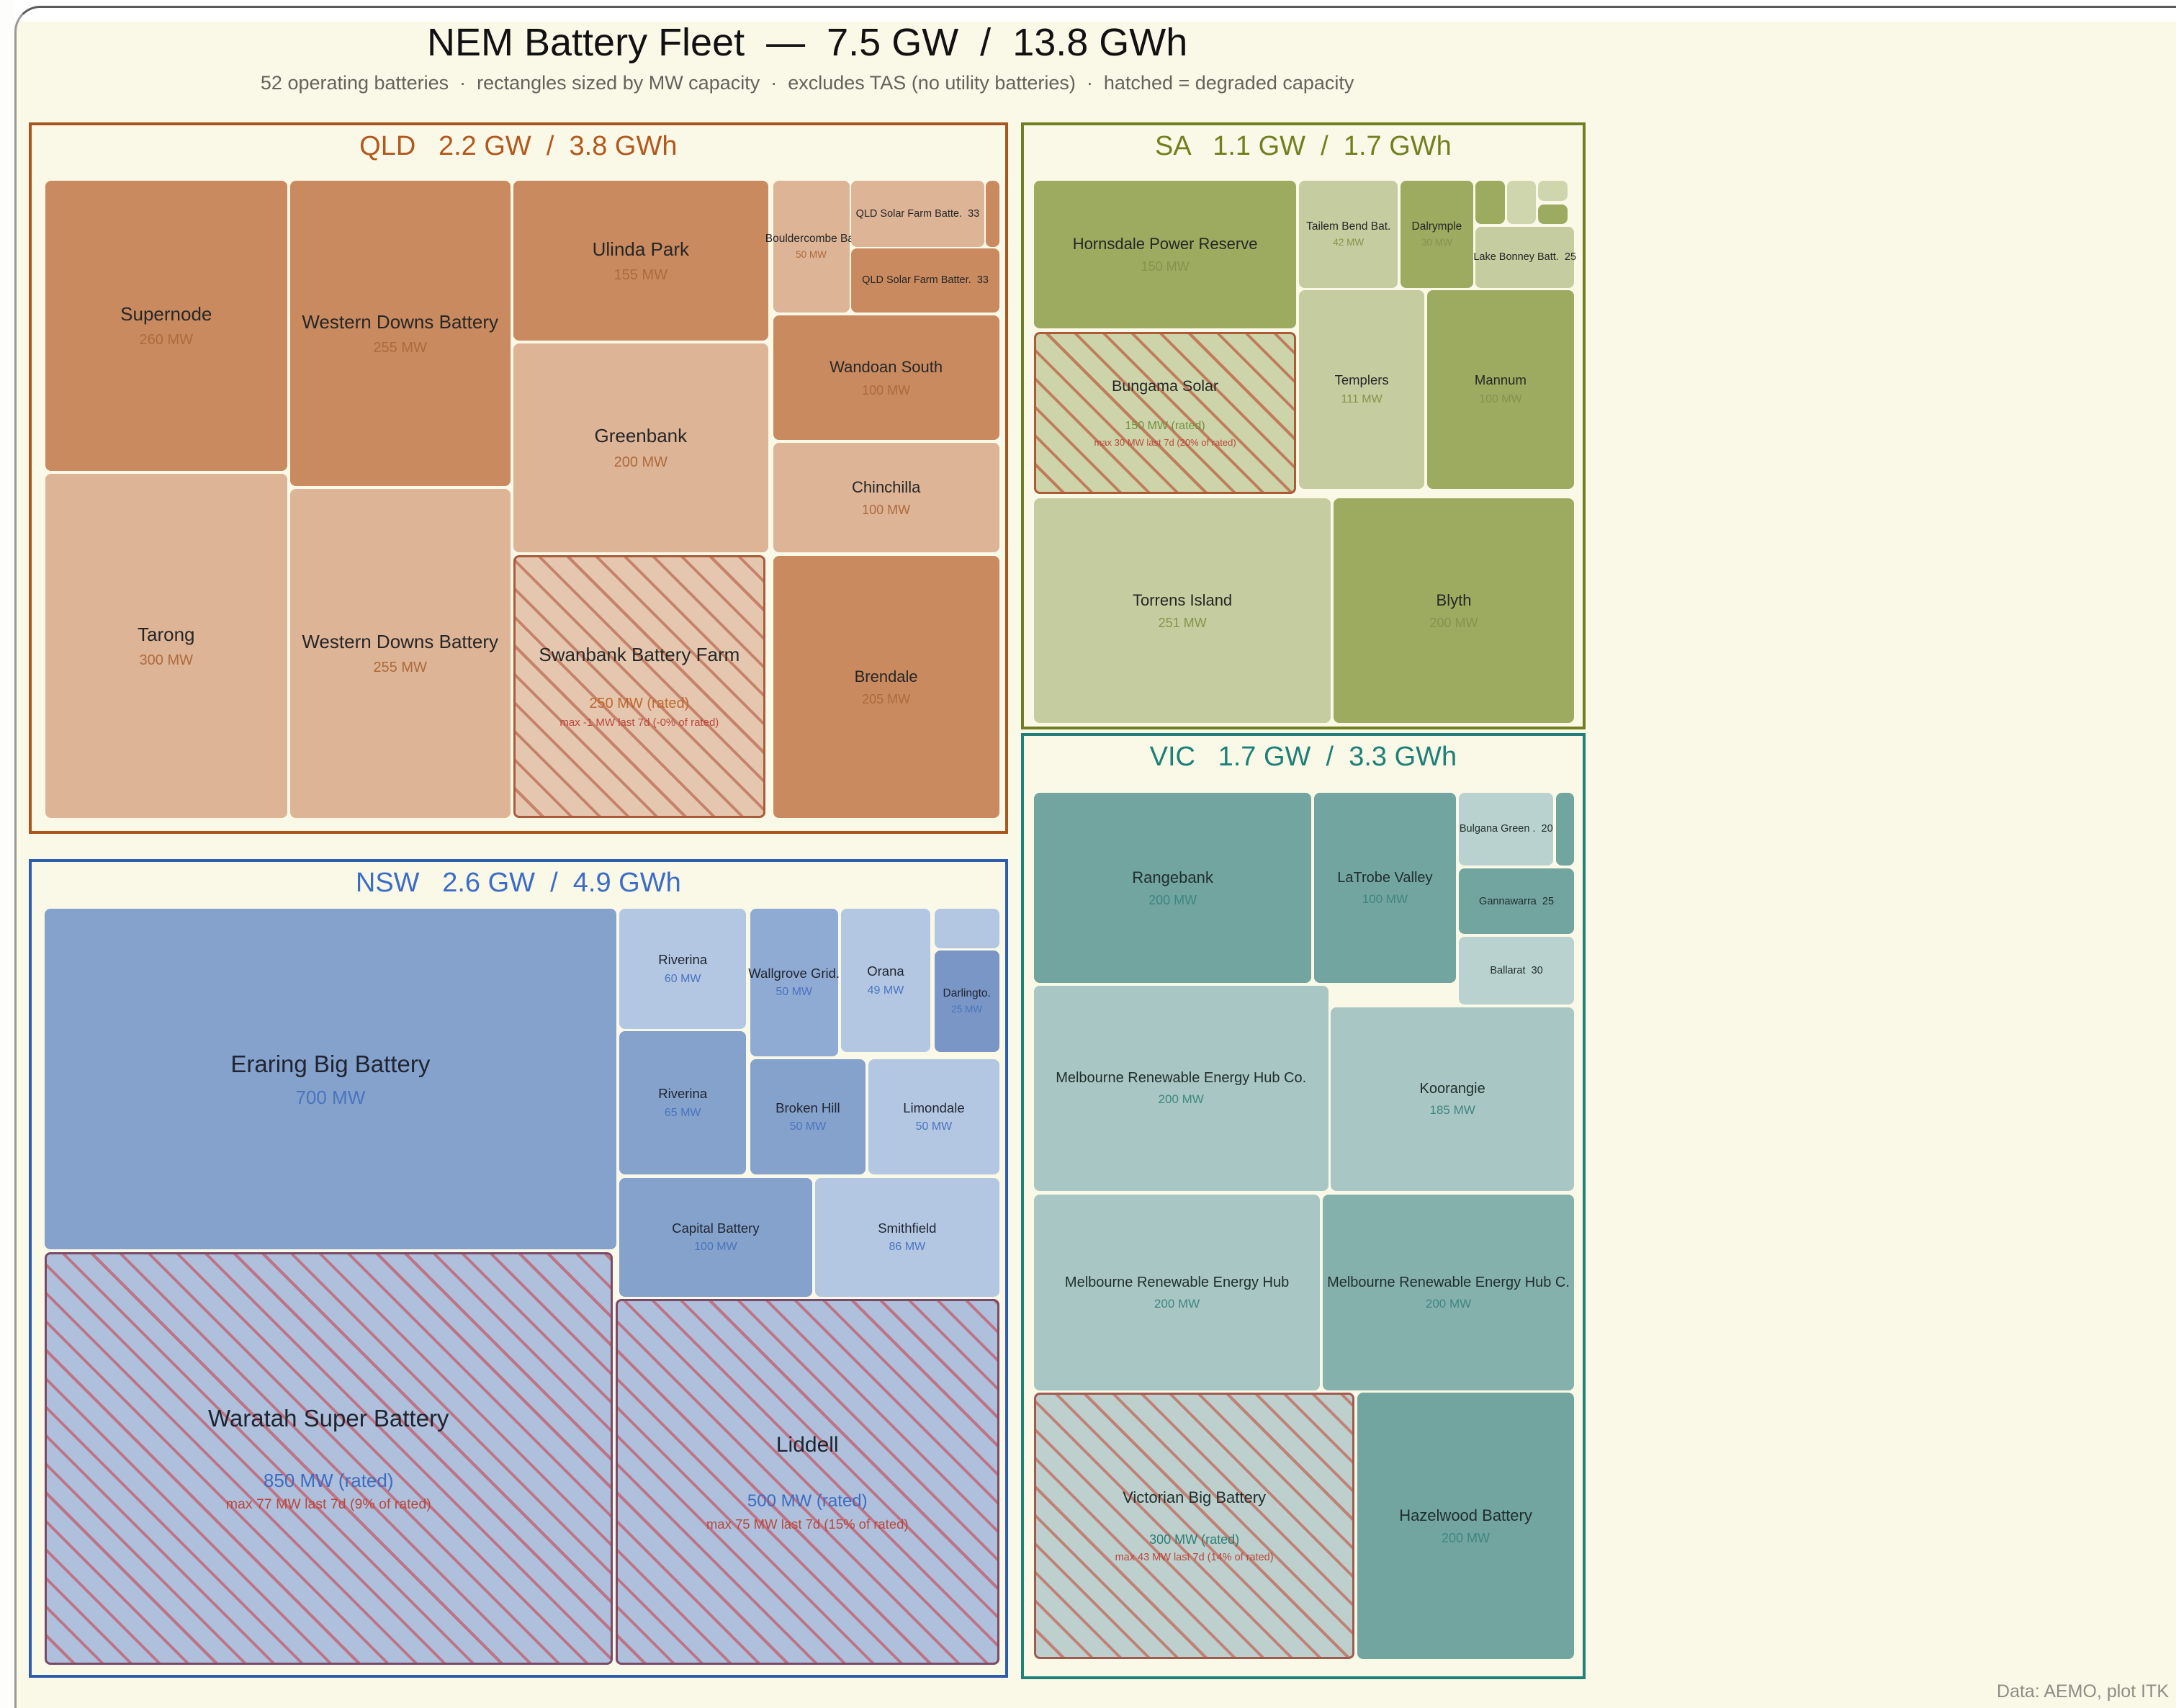 This screenshot has width=2176, height=1708. I want to click on cell-name: Ulinda Park, so click(641, 249).